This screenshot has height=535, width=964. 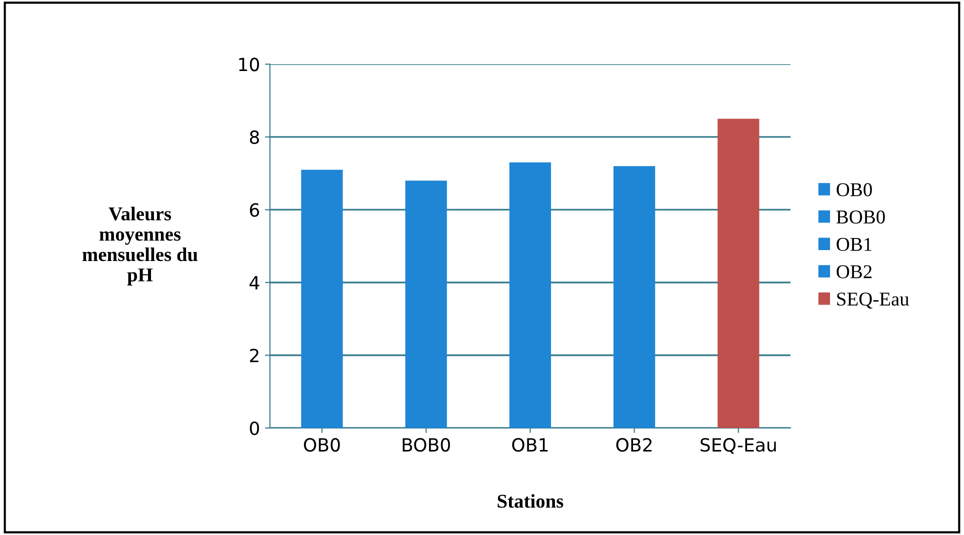 What do you see at coordinates (738, 446) in the screenshot?
I see `x-tick-label: SEQ-Eau` at bounding box center [738, 446].